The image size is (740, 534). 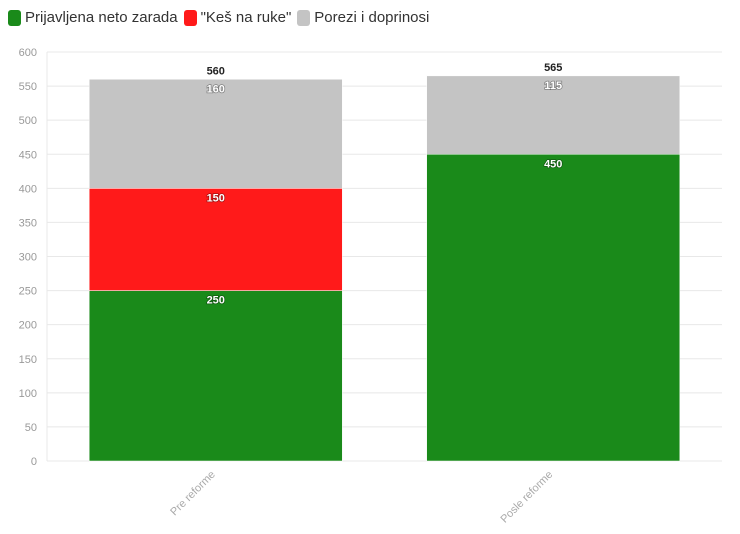 I want to click on legend-swatch-red, so click(x=190, y=17).